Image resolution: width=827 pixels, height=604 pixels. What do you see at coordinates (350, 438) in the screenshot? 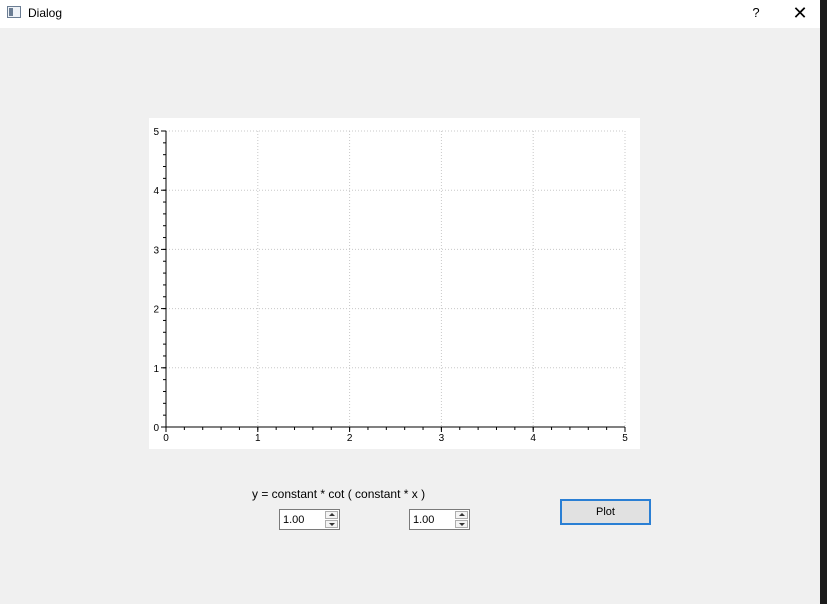
I see `x-tick-label: 2` at bounding box center [350, 438].